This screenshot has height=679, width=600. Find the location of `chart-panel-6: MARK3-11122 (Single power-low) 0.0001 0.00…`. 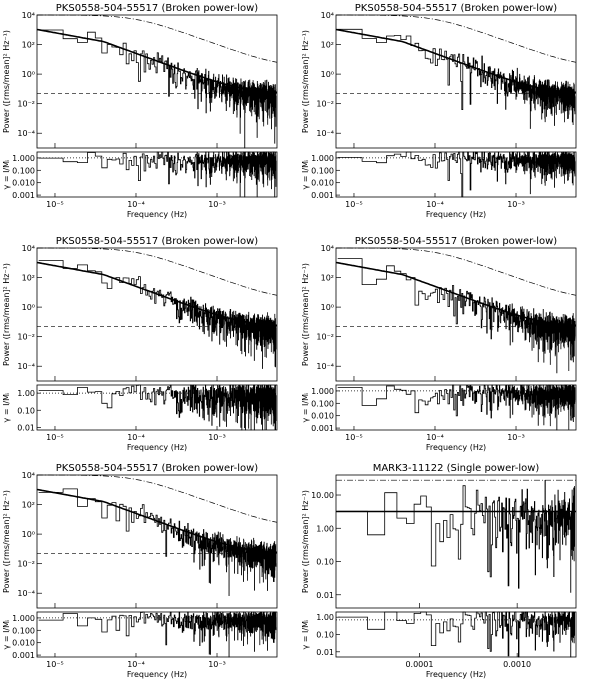

chart-panel-6: MARK3-11122 (Single power-low) 0.0001 0.00… is located at coordinates (439, 571).